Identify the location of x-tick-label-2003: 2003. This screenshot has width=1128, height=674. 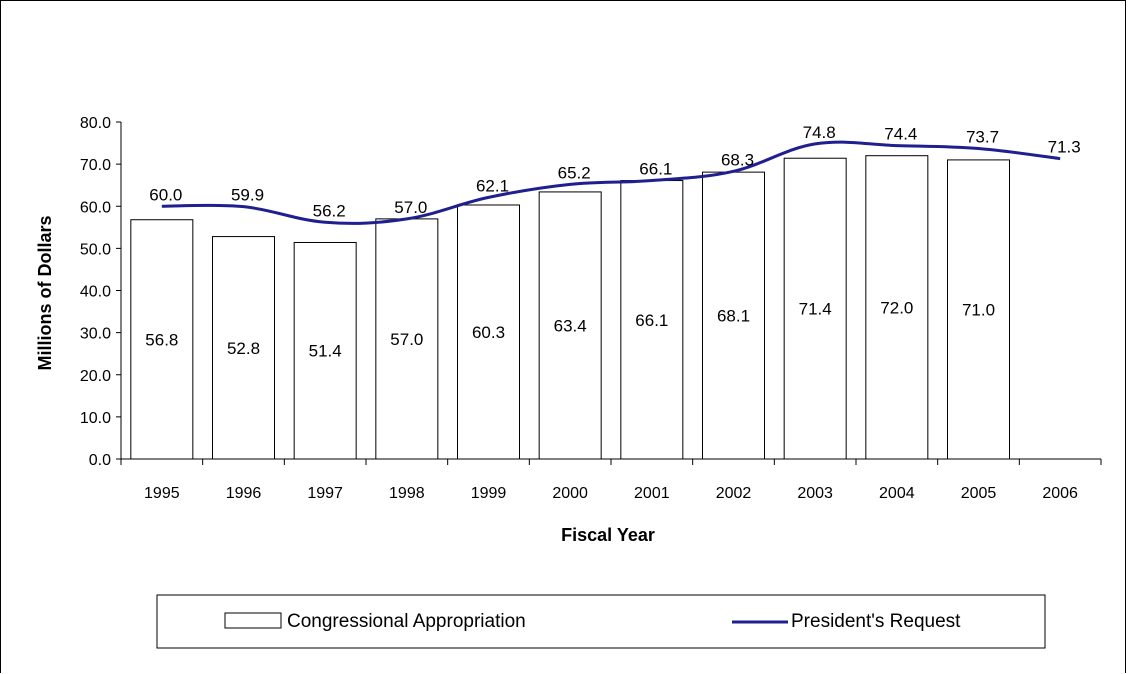
(815, 493).